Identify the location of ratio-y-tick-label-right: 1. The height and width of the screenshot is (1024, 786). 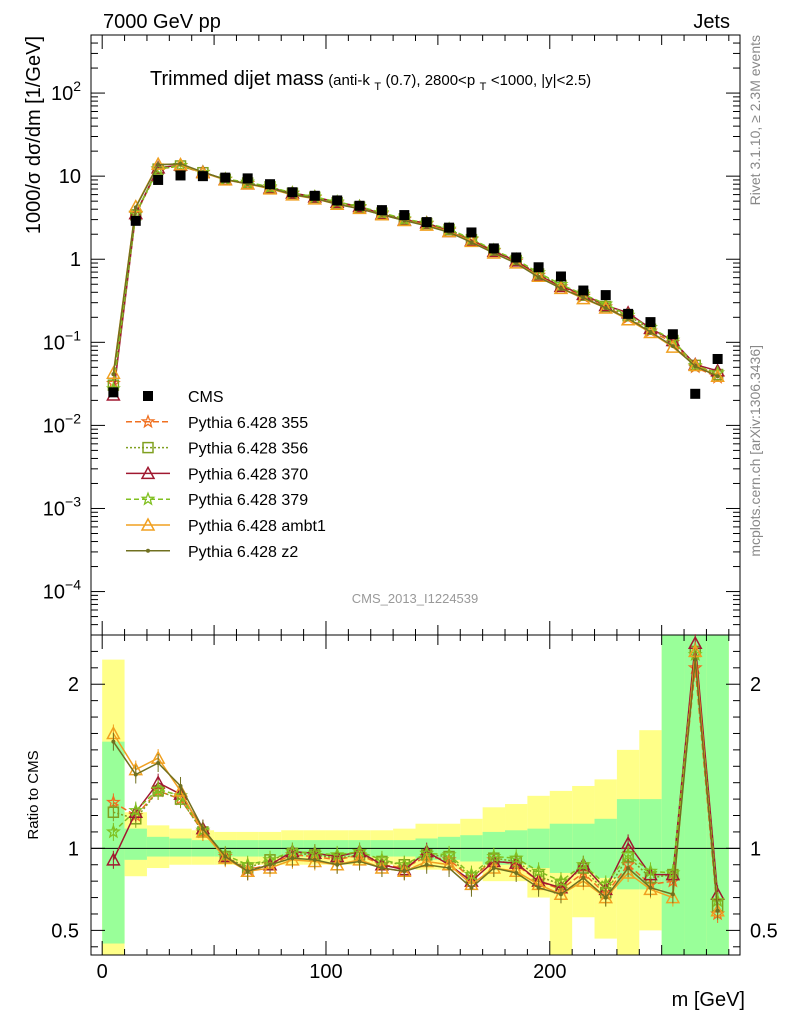
(755, 849).